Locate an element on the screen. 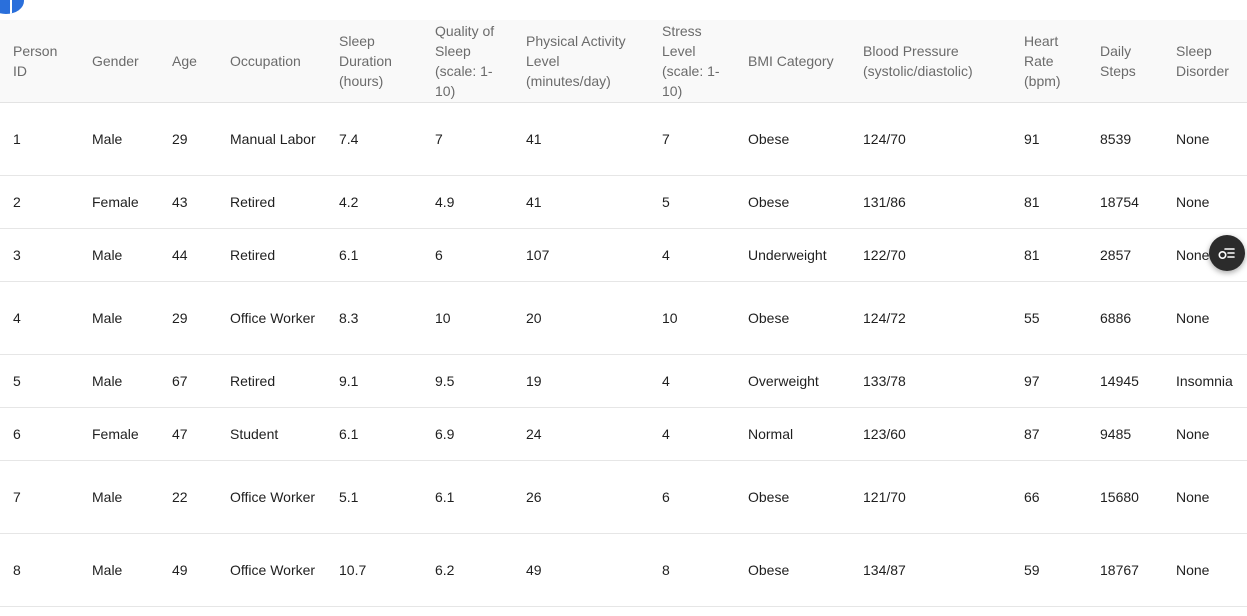 This screenshot has width=1247, height=616. table-cell: 6.9 is located at coordinates (467, 434).